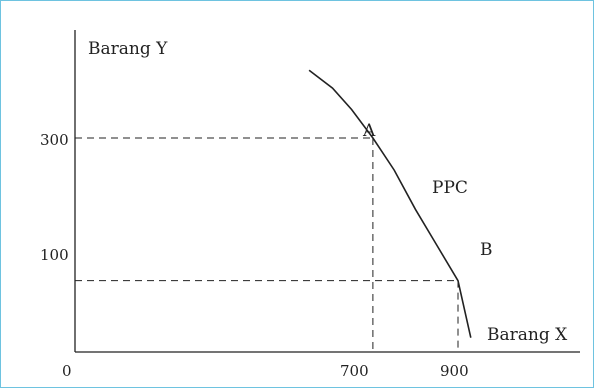 The height and width of the screenshot is (388, 594). I want to click on point-label-a: A, so click(369, 131).